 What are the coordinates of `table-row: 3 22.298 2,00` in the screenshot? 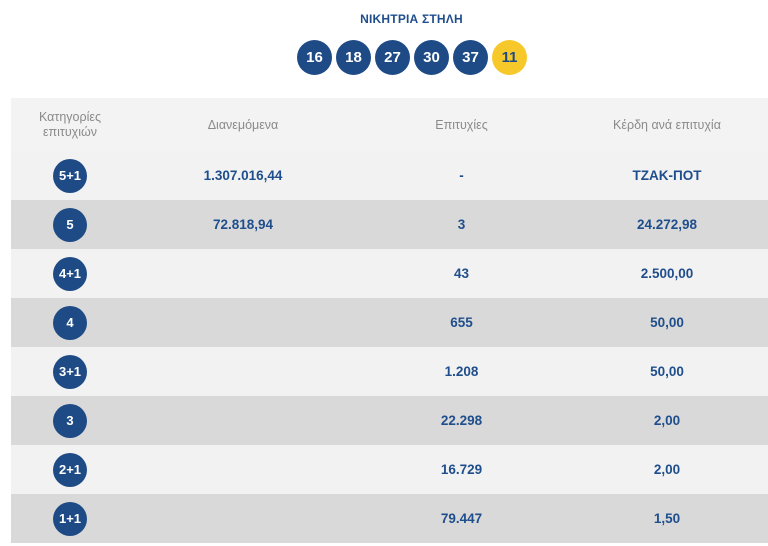 It's located at (389, 420).